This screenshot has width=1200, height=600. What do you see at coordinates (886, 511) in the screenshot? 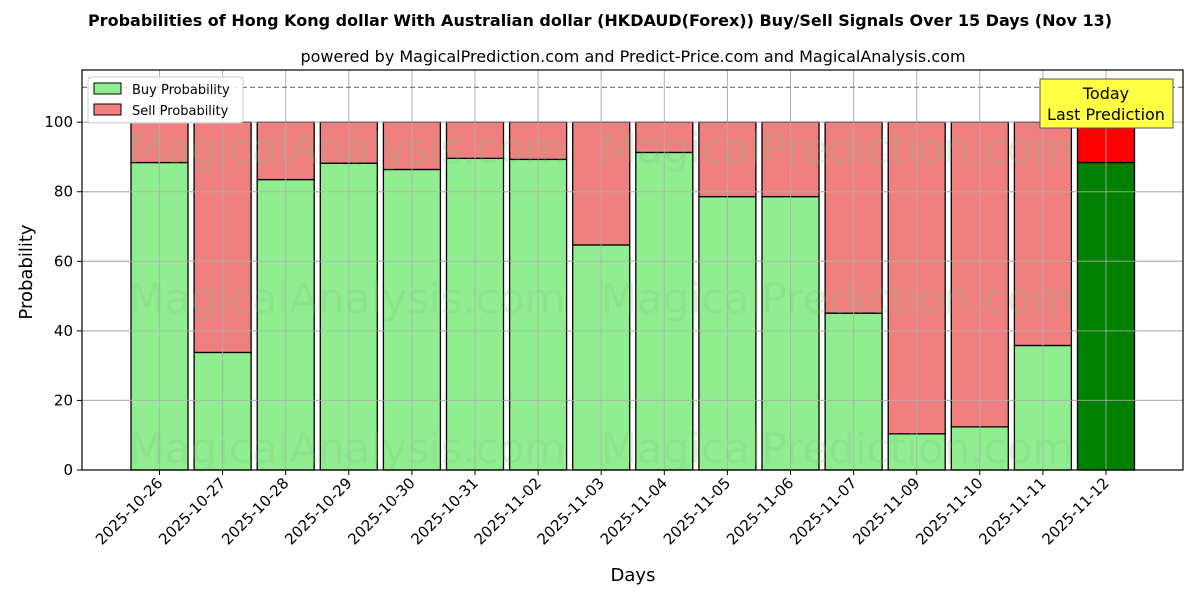
I see `x-tick-label: 2025-11-09` at bounding box center [886, 511].